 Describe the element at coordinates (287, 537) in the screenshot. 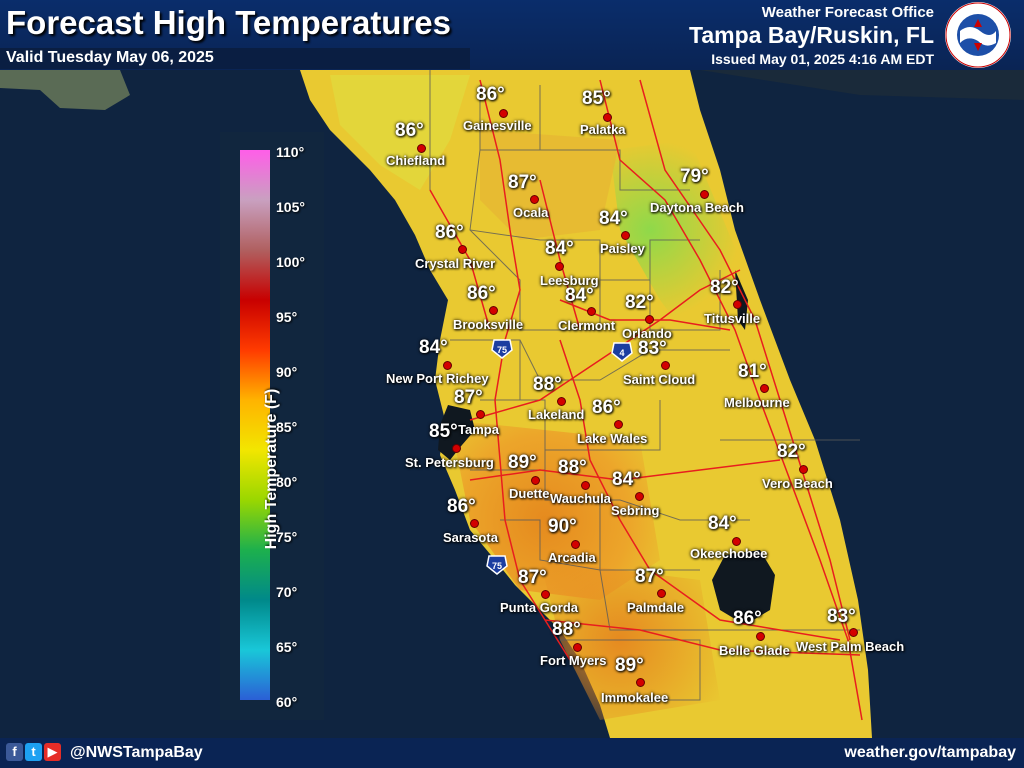

I see `legend-tick: 75°` at that location.